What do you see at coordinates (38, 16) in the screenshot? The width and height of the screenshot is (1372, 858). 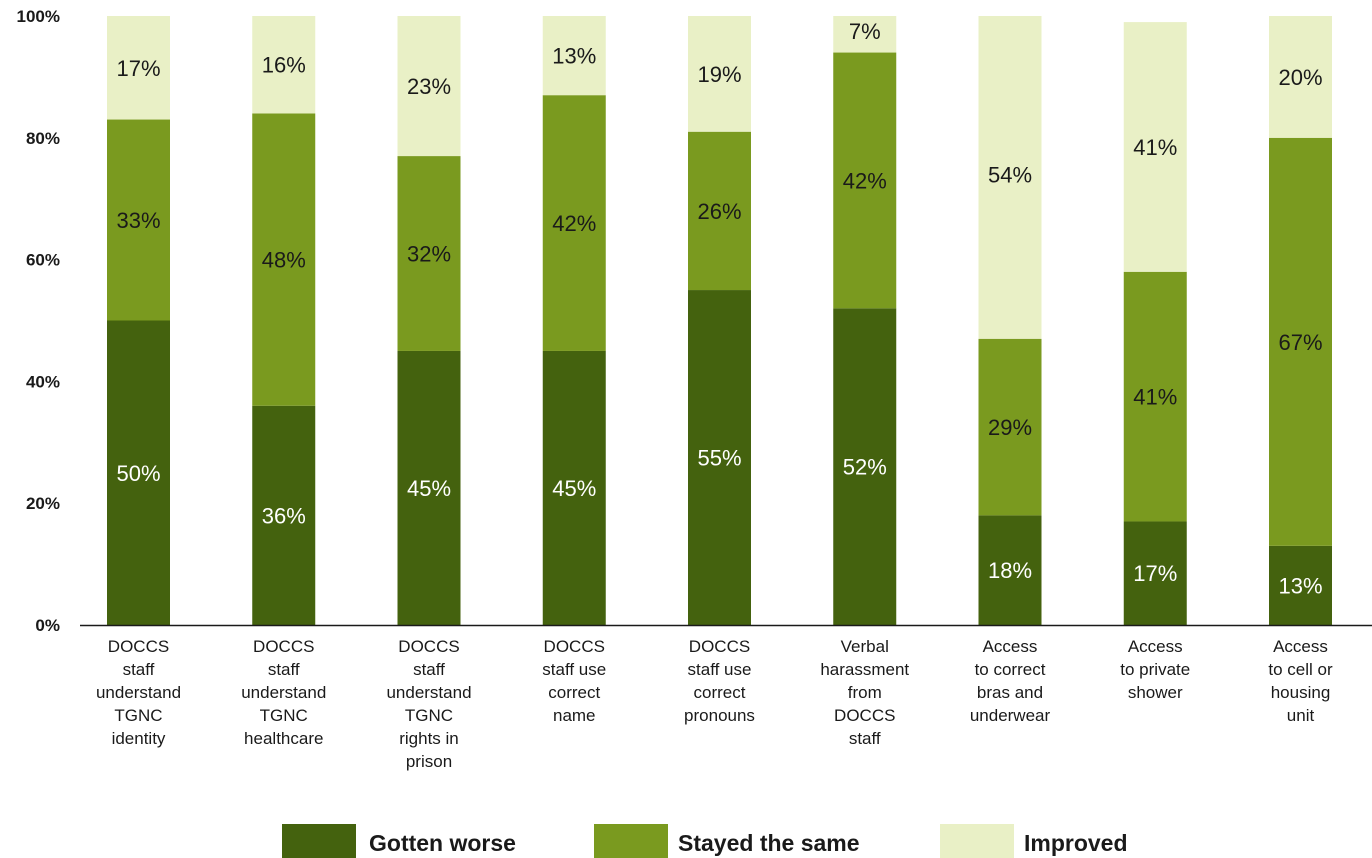 I see `y-tick-label: 100%` at bounding box center [38, 16].